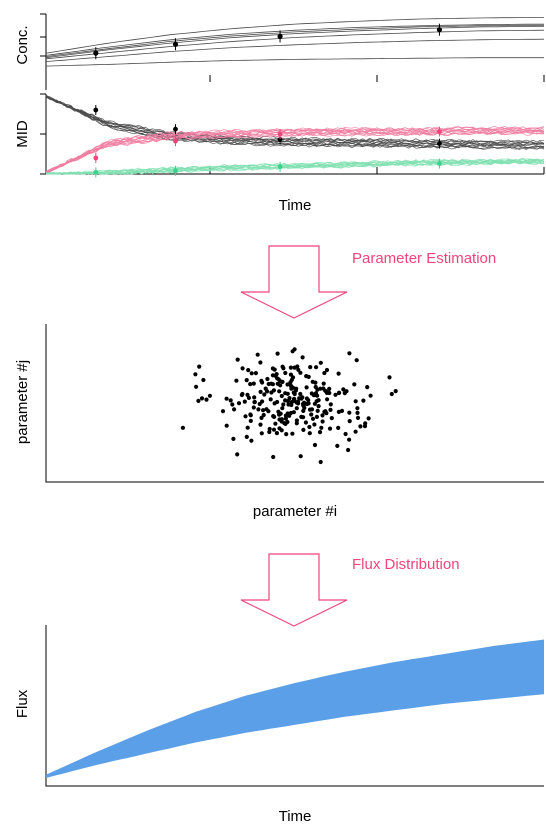 This screenshot has width=546, height=825. What do you see at coordinates (295, 205) in the screenshot?
I see `mid-xlabel: Time` at bounding box center [295, 205].